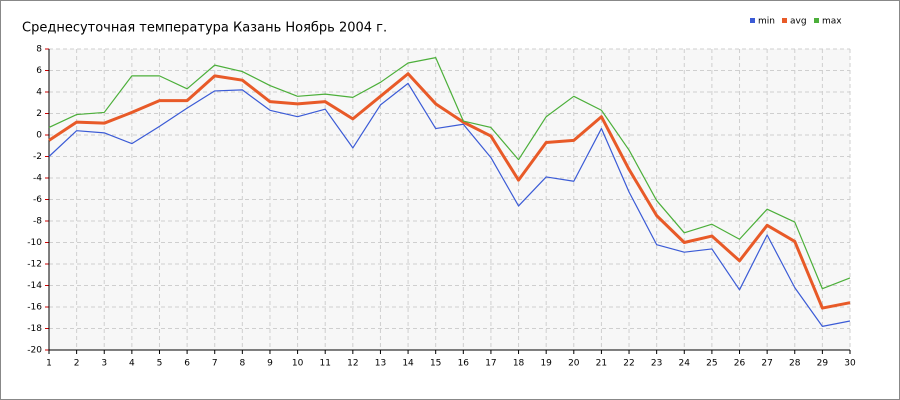 The height and width of the screenshot is (400, 900). What do you see at coordinates (408, 364) in the screenshot?
I see `x-tick-label: 14` at bounding box center [408, 364].